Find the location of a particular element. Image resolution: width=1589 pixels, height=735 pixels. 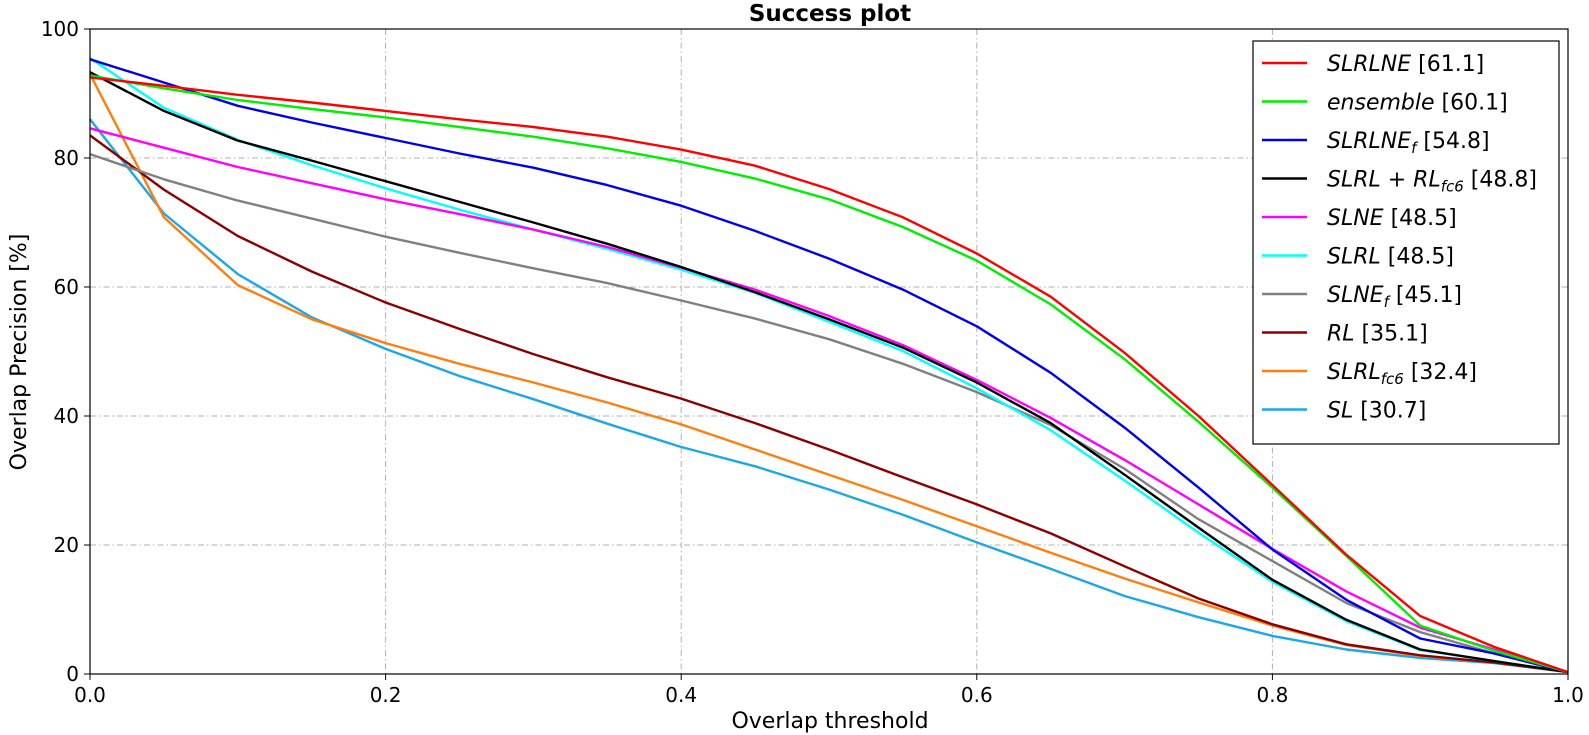

legend-entry: RL [35.1] is located at coordinates (1377, 334).